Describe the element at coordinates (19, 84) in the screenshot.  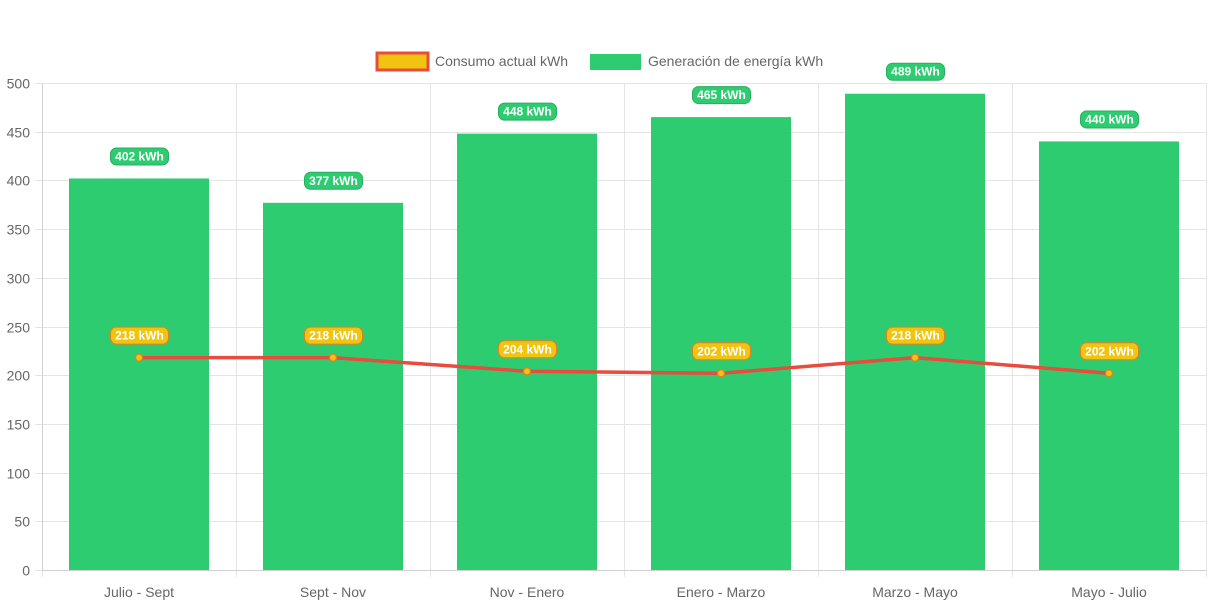
I see `y-tick-label: 500` at that location.